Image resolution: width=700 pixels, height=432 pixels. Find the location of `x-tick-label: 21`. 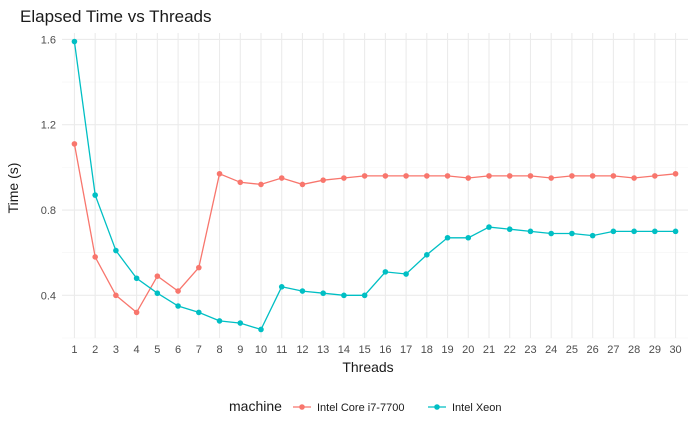

x-tick-label: 21 is located at coordinates (489, 350).